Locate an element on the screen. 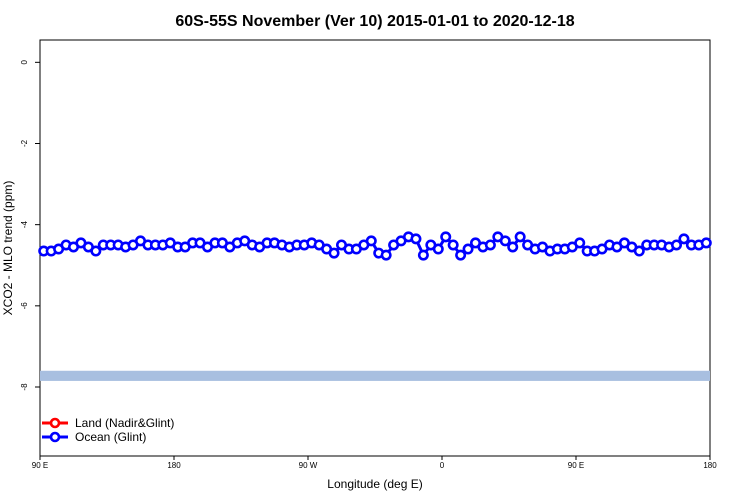 Image resolution: width=750 pixels, height=500 pixels. y-tick-label: -6 is located at coordinates (24, 306).